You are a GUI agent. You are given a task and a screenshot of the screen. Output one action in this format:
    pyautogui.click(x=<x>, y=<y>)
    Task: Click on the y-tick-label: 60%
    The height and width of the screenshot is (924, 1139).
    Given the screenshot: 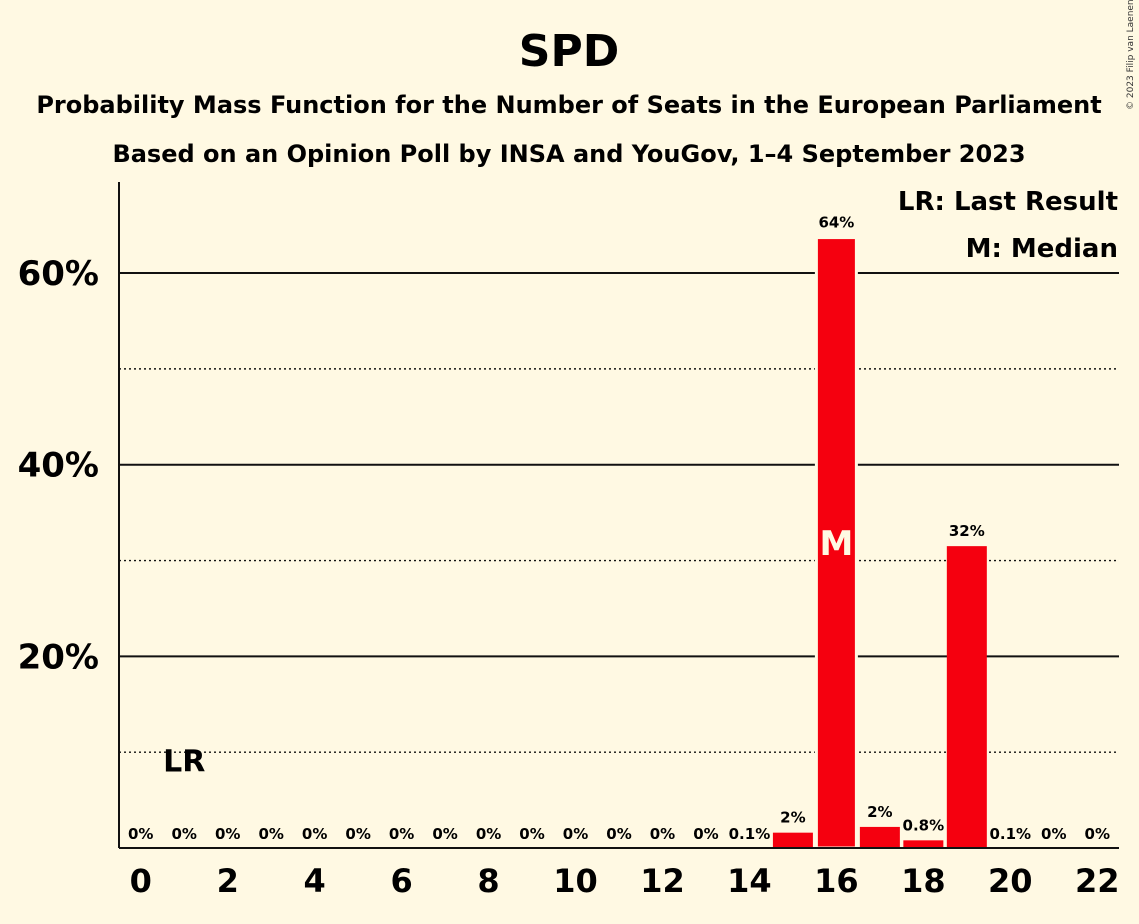 What is the action you would take?
    pyautogui.click(x=58, y=274)
    